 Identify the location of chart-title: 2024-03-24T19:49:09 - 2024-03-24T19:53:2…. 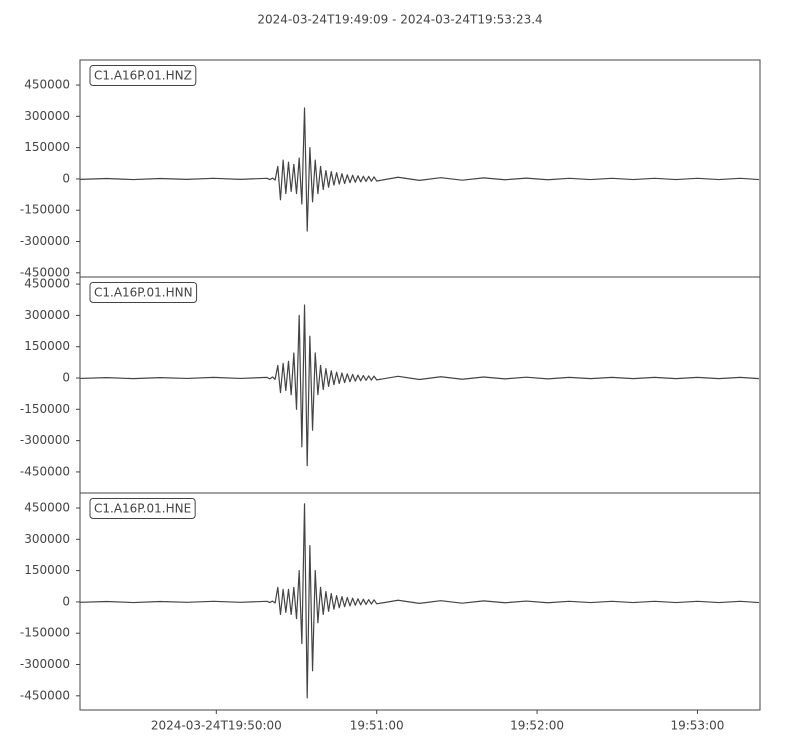
(399, 20).